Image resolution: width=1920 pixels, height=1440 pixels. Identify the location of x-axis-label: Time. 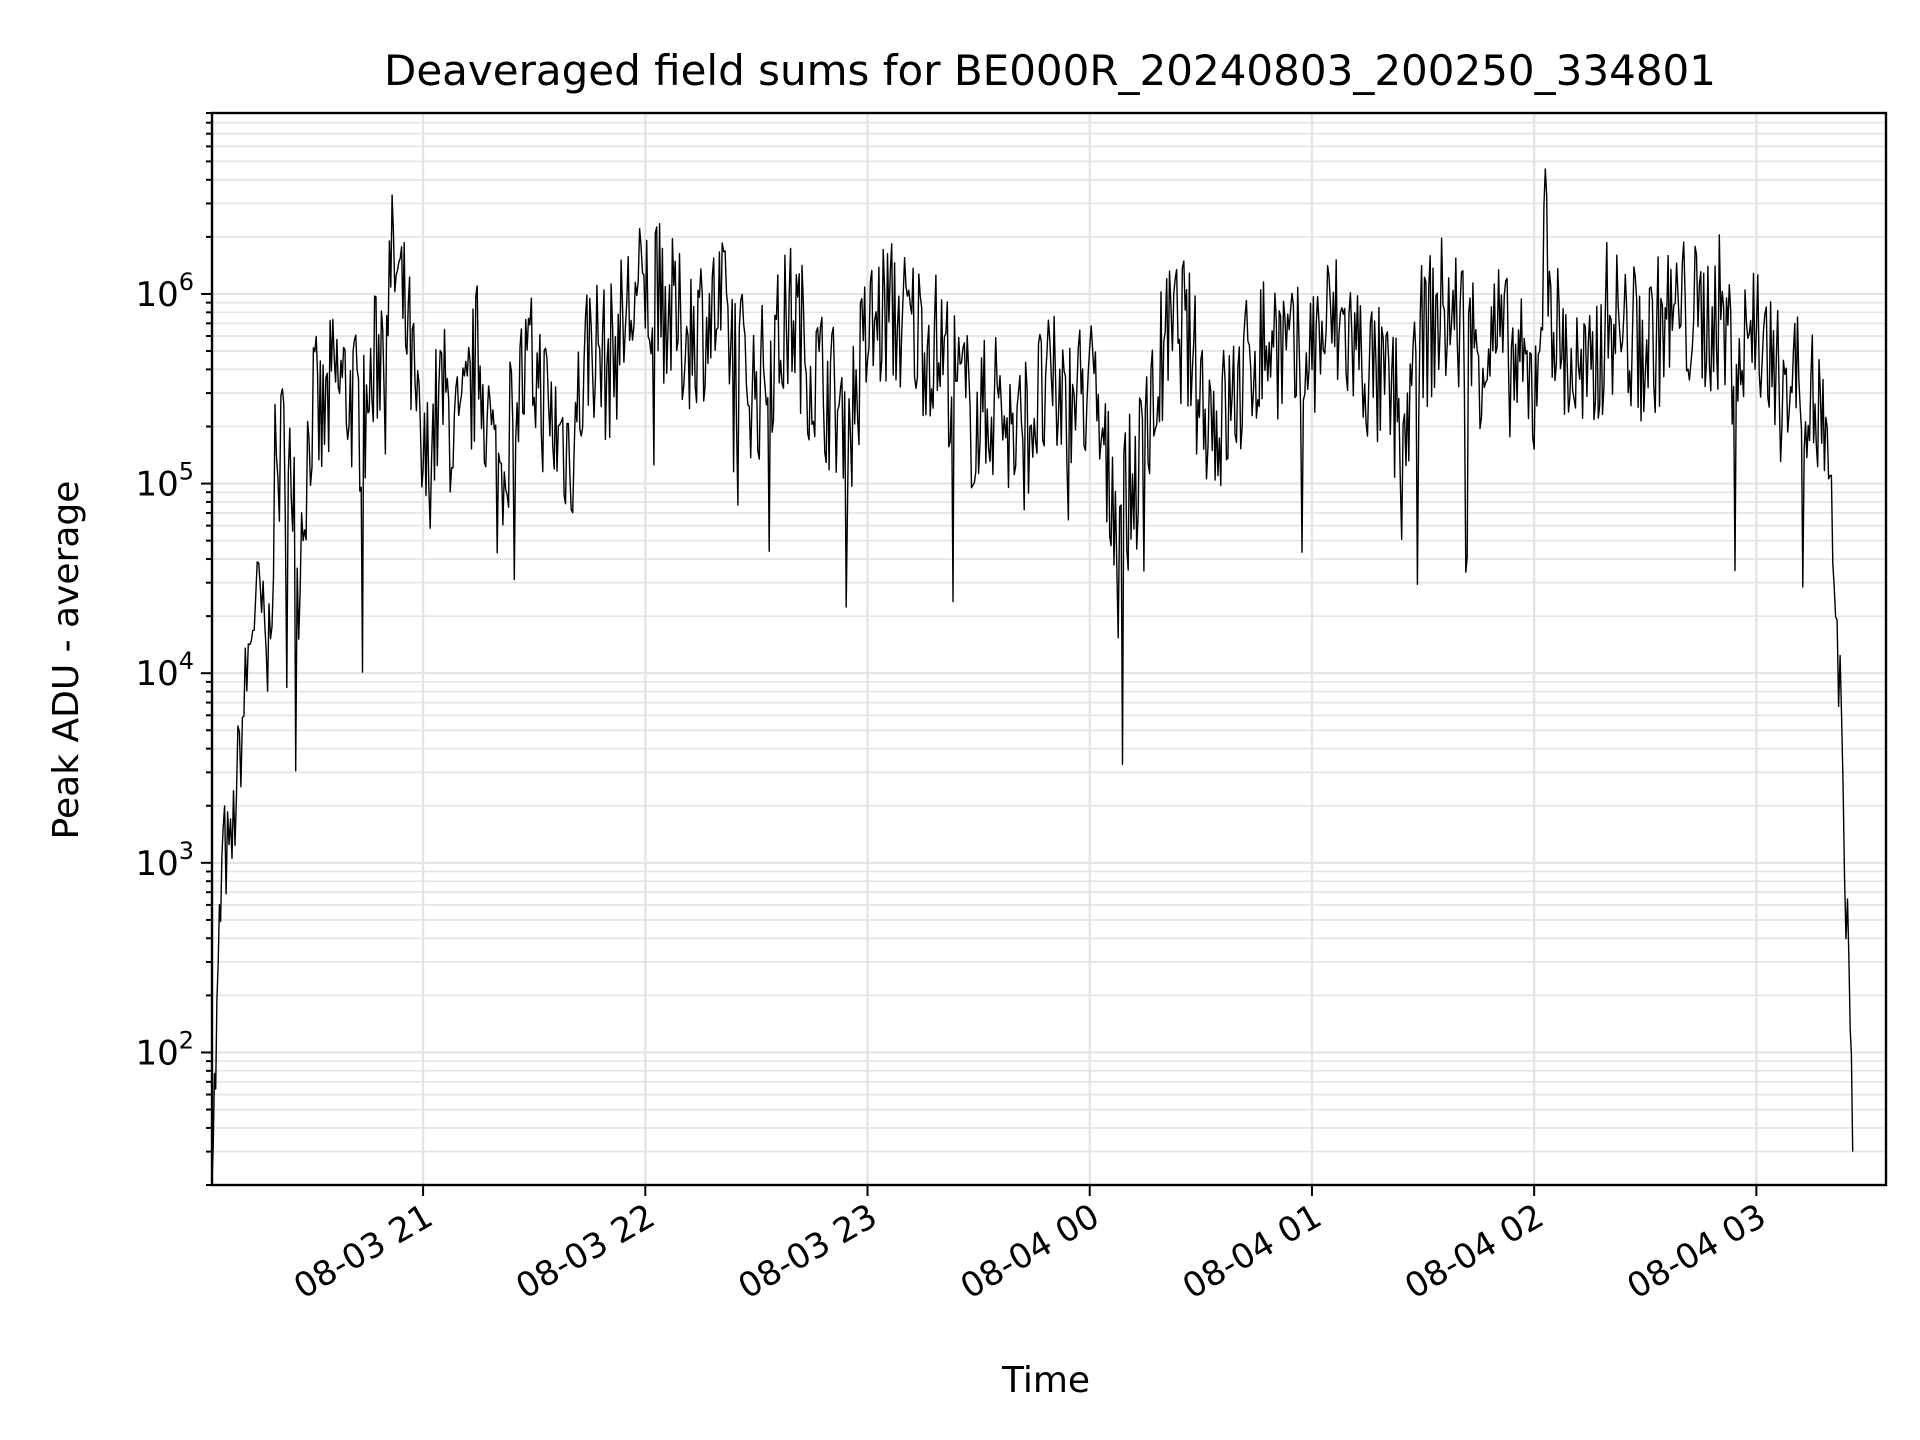
(1045, 1380).